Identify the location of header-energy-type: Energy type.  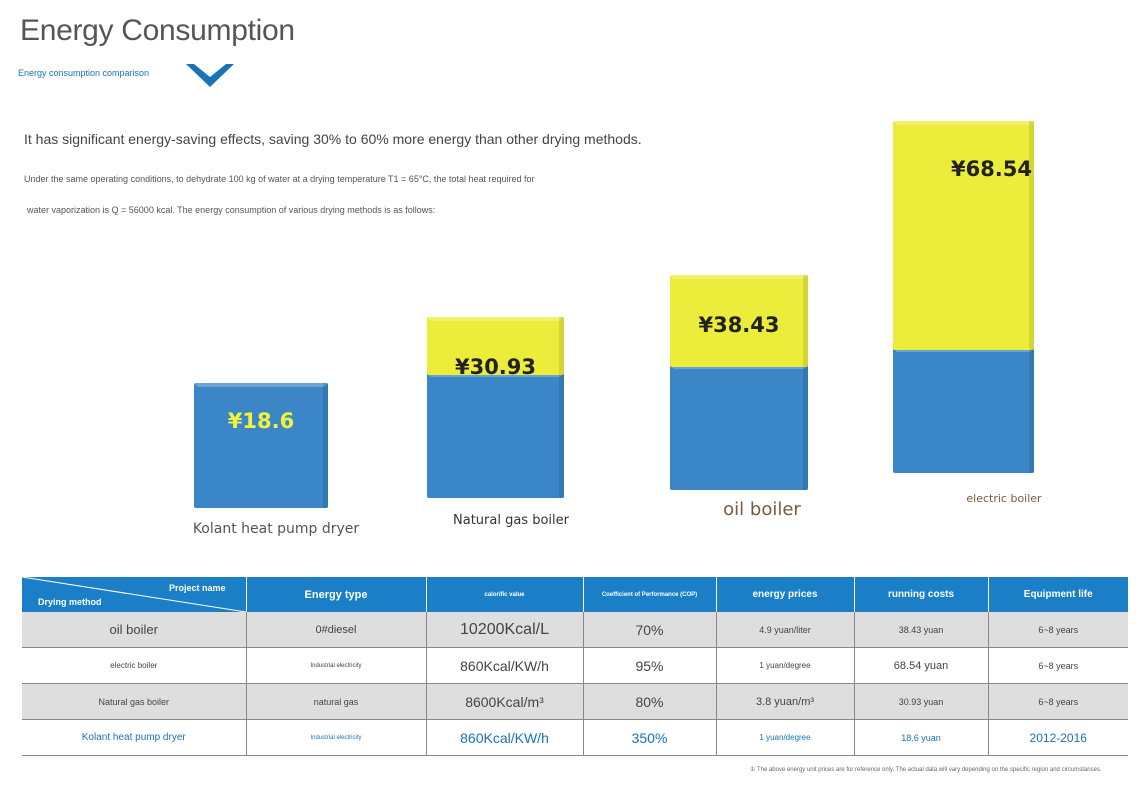
(336, 594).